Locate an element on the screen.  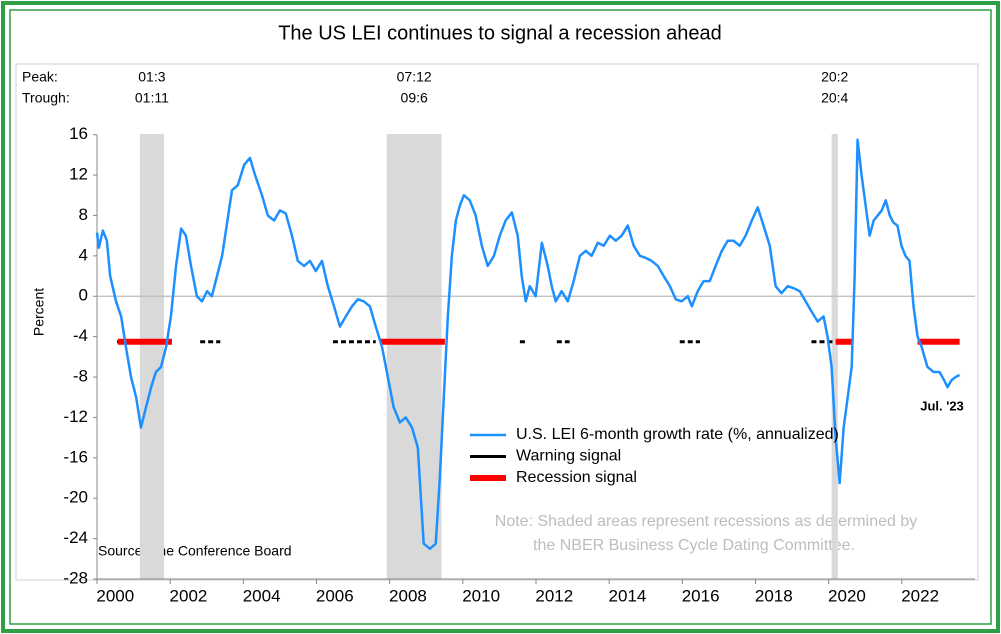
y-tick-label: 12 is located at coordinates (78, 174).